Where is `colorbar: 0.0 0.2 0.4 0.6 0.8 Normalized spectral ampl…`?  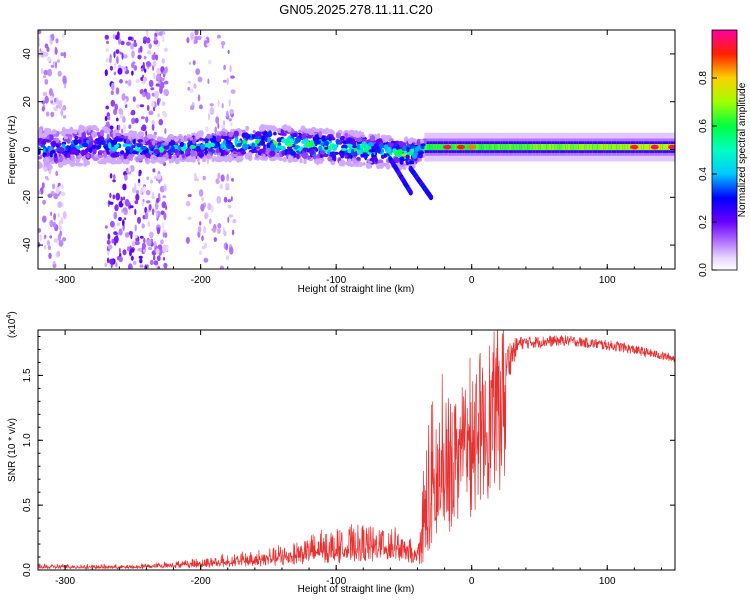 colorbar: 0.0 0.2 0.4 0.6 0.8 Normalized spectral ampl… is located at coordinates (723, 153).